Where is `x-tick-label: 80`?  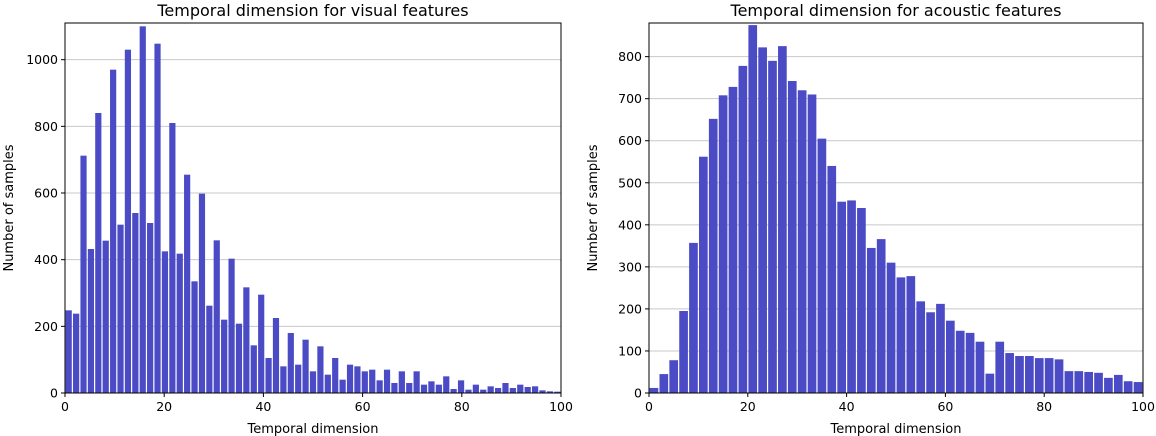 x-tick-label: 80 is located at coordinates (462, 406).